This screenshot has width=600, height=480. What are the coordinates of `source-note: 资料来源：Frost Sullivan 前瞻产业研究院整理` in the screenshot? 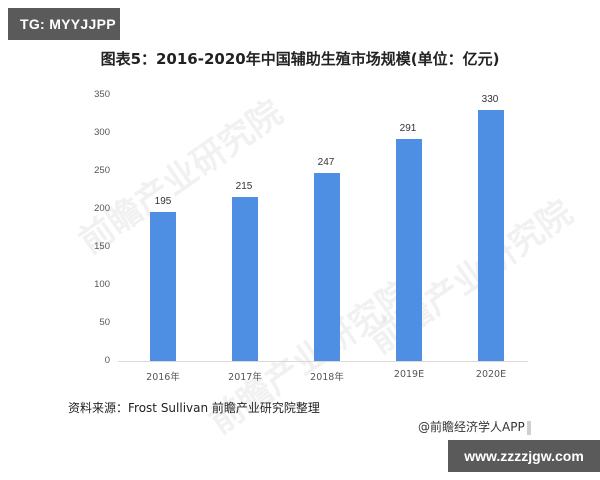 It's located at (194, 408).